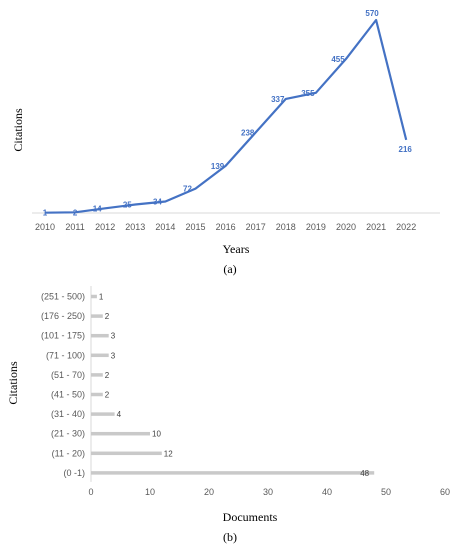  What do you see at coordinates (97, 208) in the screenshot?
I see `line-data-label: 14` at bounding box center [97, 208].